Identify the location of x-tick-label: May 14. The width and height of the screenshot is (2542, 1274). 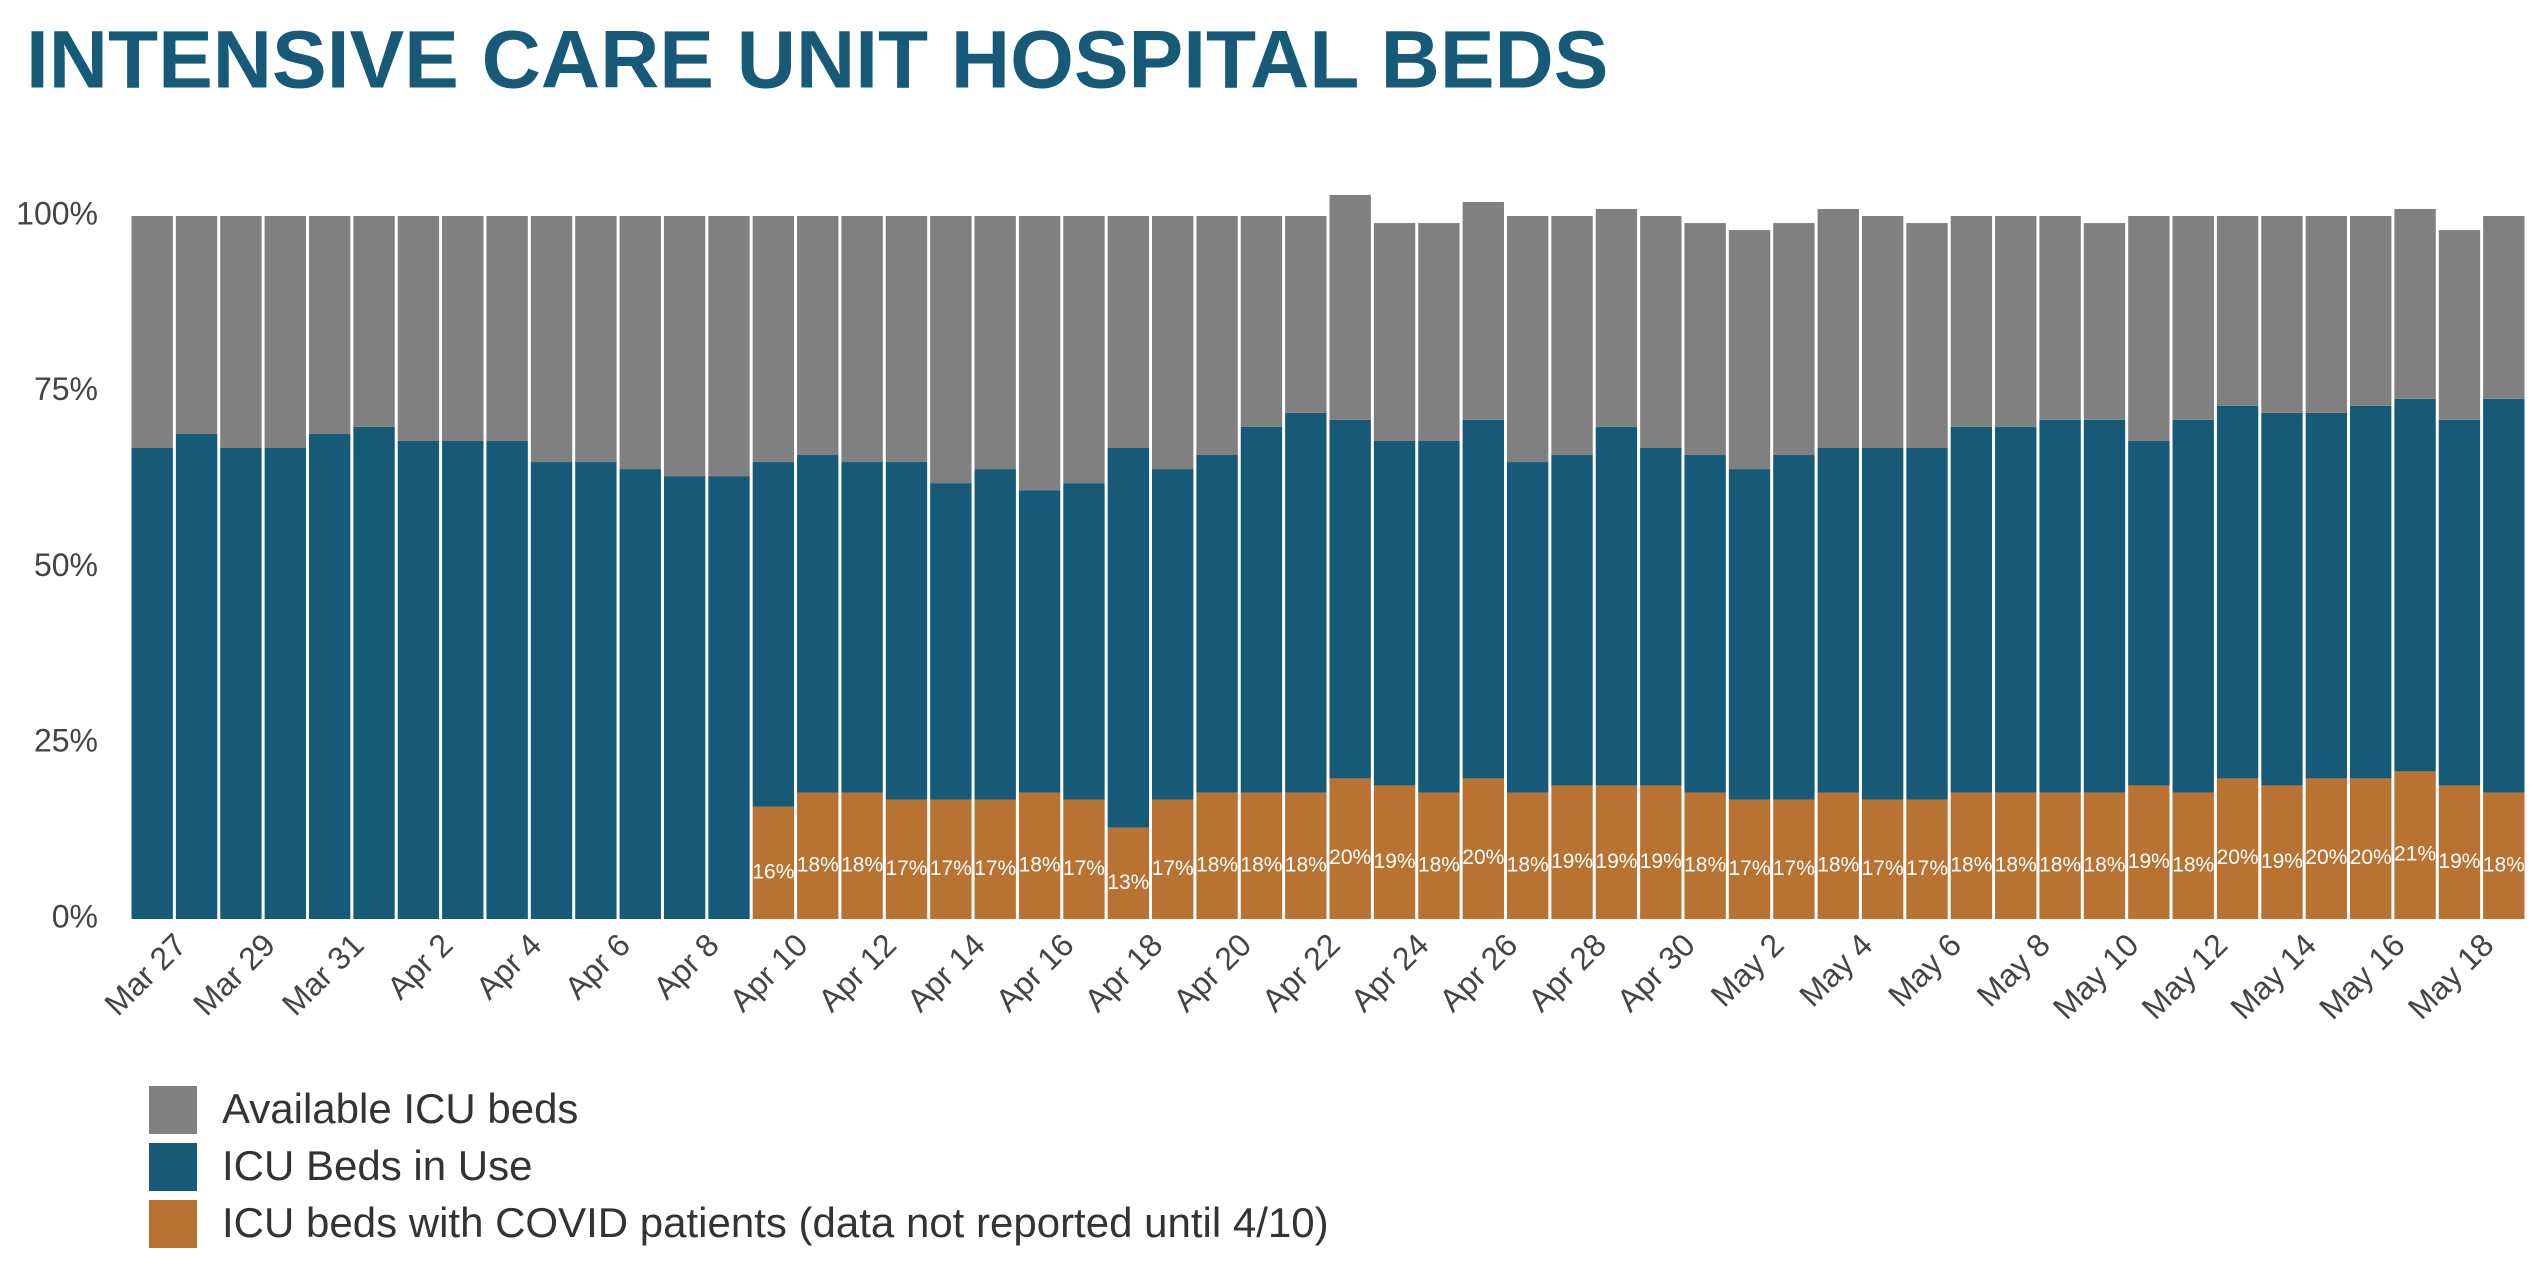
(2273, 976).